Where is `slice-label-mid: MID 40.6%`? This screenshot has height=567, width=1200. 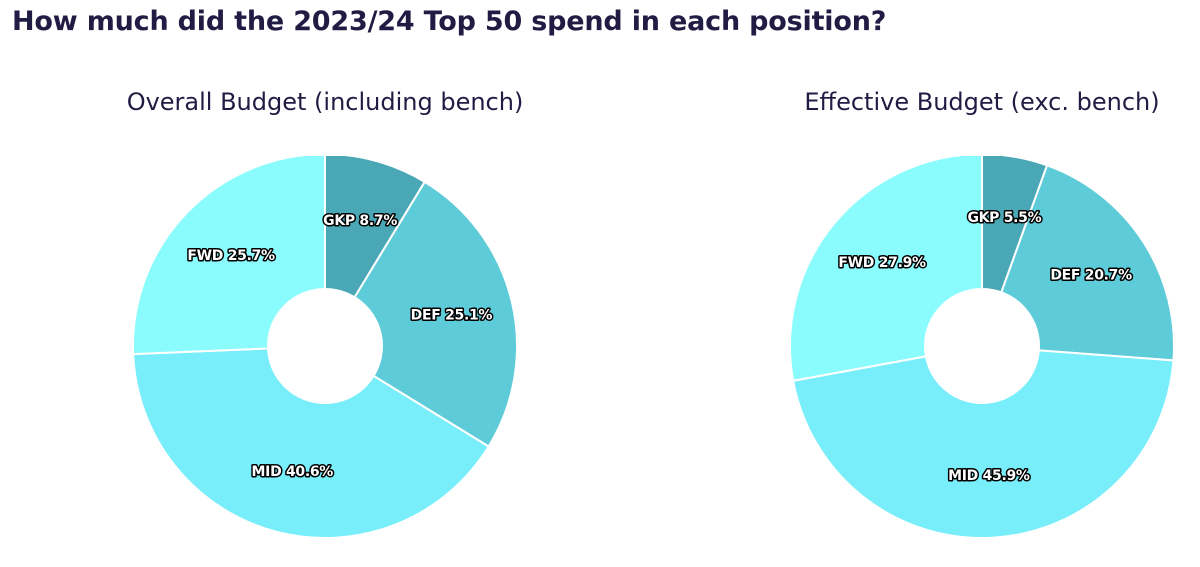
slice-label-mid: MID 40.6% is located at coordinates (293, 472).